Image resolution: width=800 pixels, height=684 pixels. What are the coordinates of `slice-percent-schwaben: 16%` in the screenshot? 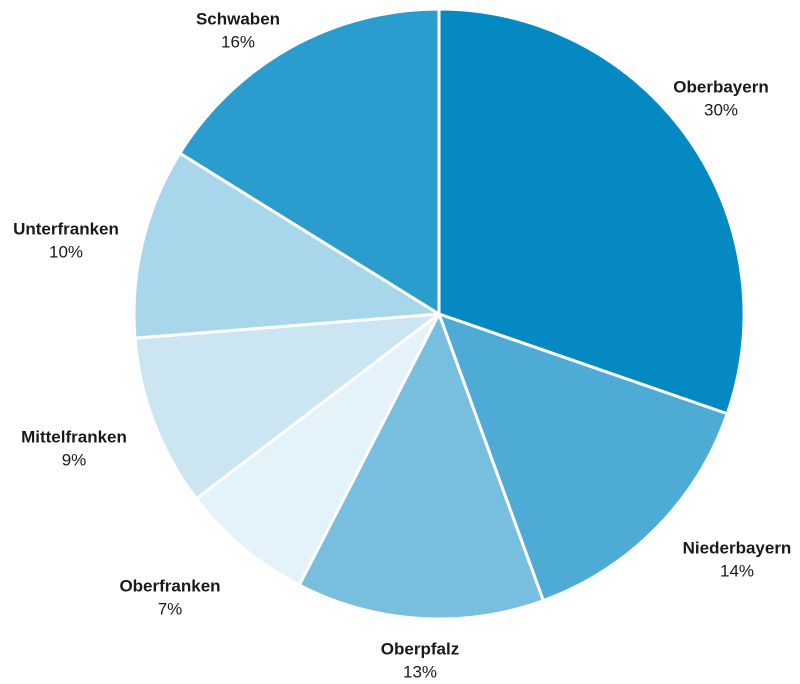 It's located at (238, 42).